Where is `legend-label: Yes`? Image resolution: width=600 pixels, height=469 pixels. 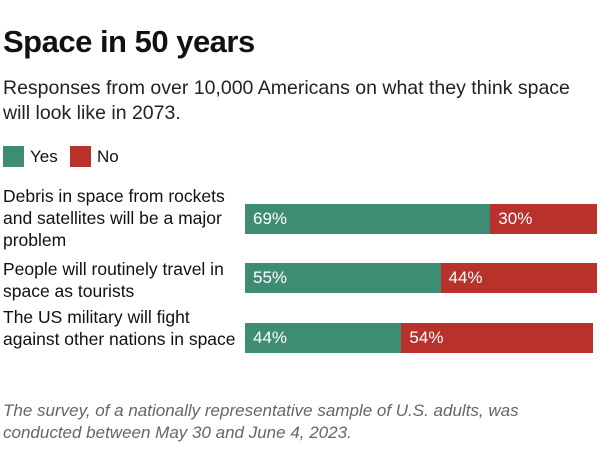 legend-label: Yes is located at coordinates (44, 156).